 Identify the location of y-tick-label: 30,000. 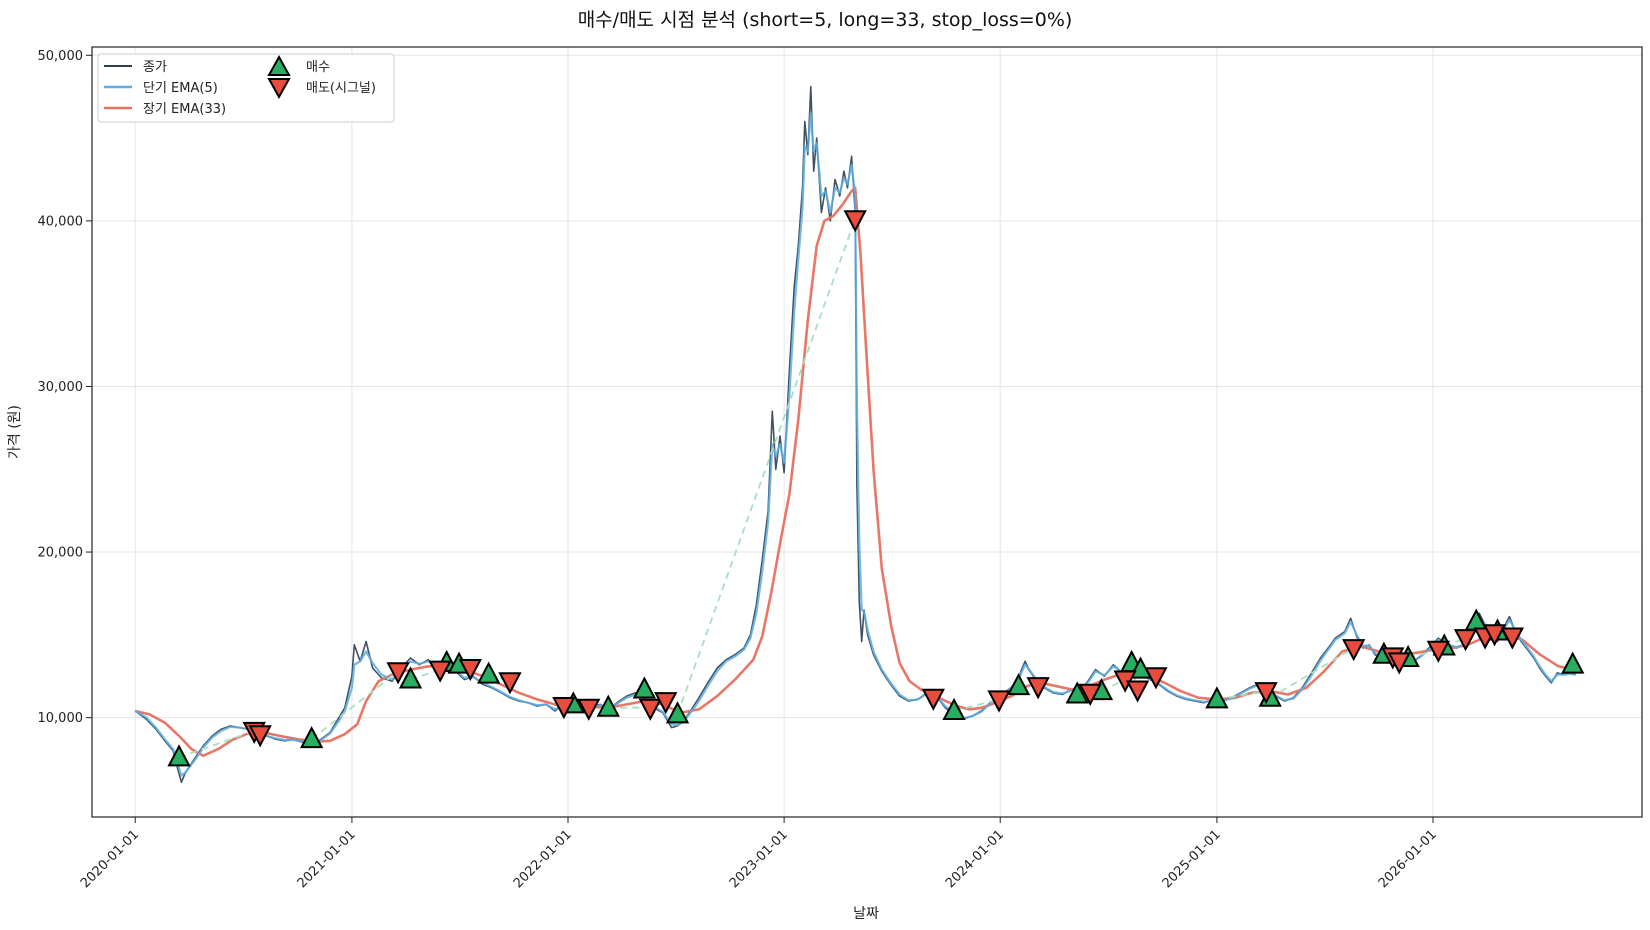
(61, 387).